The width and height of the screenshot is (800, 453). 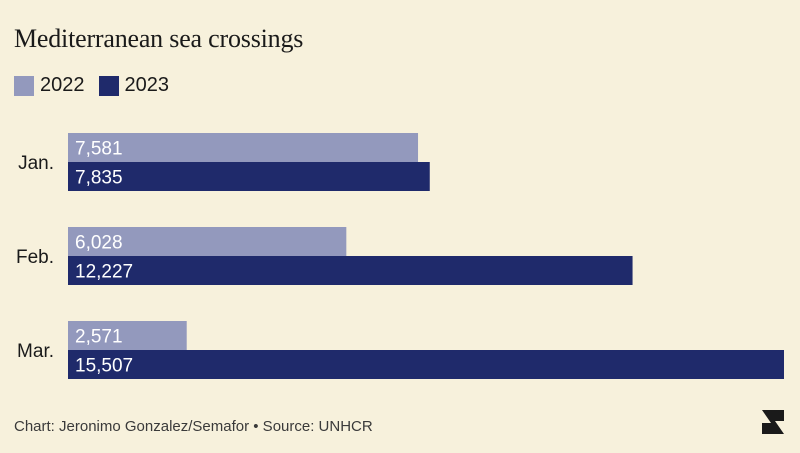 What do you see at coordinates (426, 364) in the screenshot?
I see `bar-2023-mar` at bounding box center [426, 364].